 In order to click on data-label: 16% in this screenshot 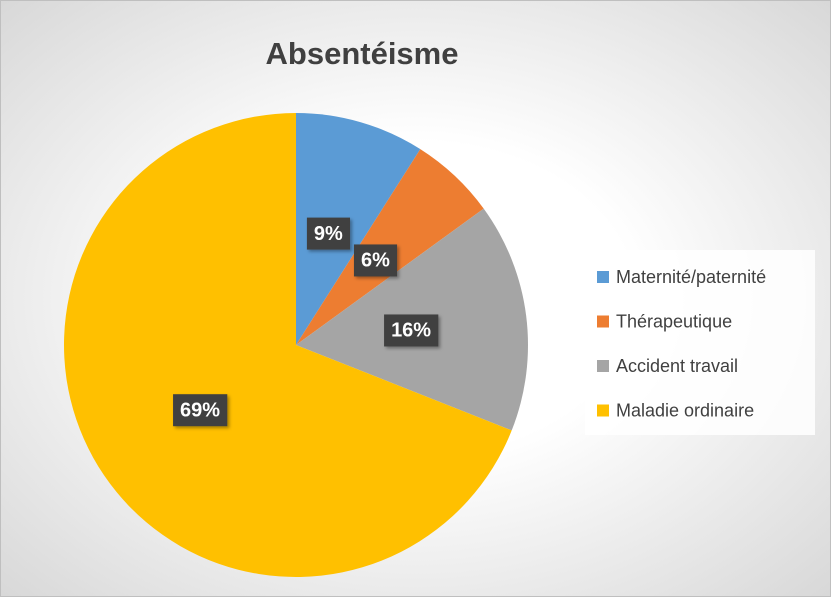, I will do `click(411, 330)`.